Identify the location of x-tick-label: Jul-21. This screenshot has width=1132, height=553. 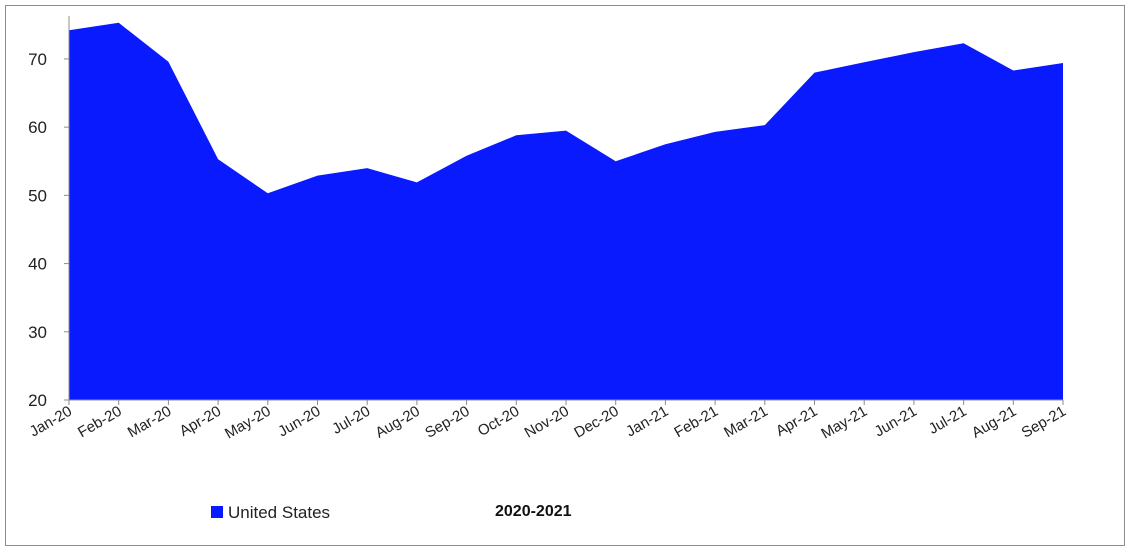
(948, 420).